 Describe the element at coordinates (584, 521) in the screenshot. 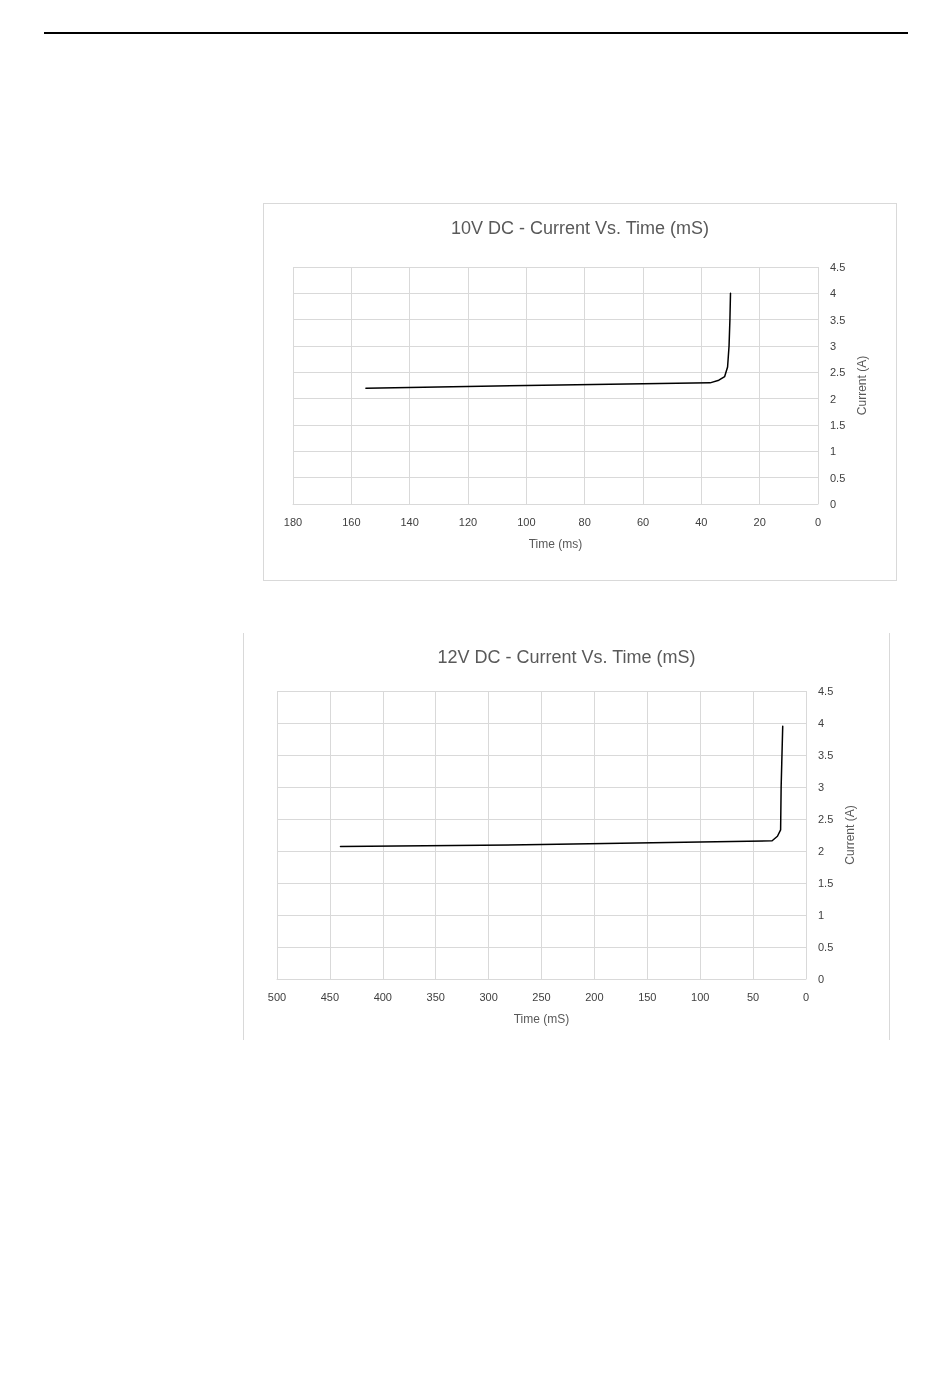

I see `x-tick-label: 80` at that location.